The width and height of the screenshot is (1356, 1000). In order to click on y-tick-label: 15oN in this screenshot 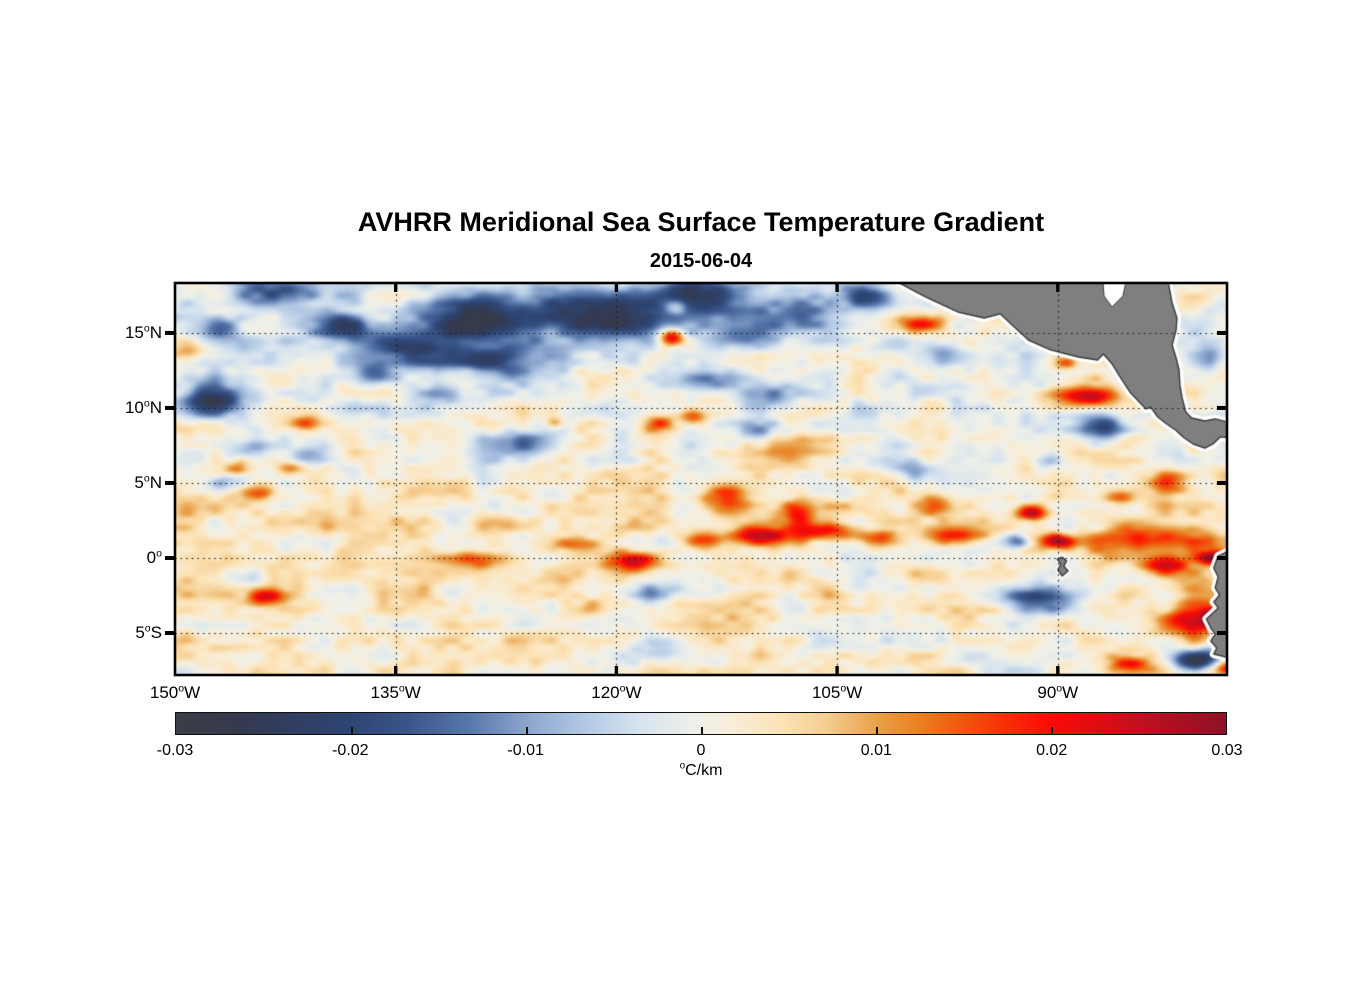, I will do `click(143, 332)`.